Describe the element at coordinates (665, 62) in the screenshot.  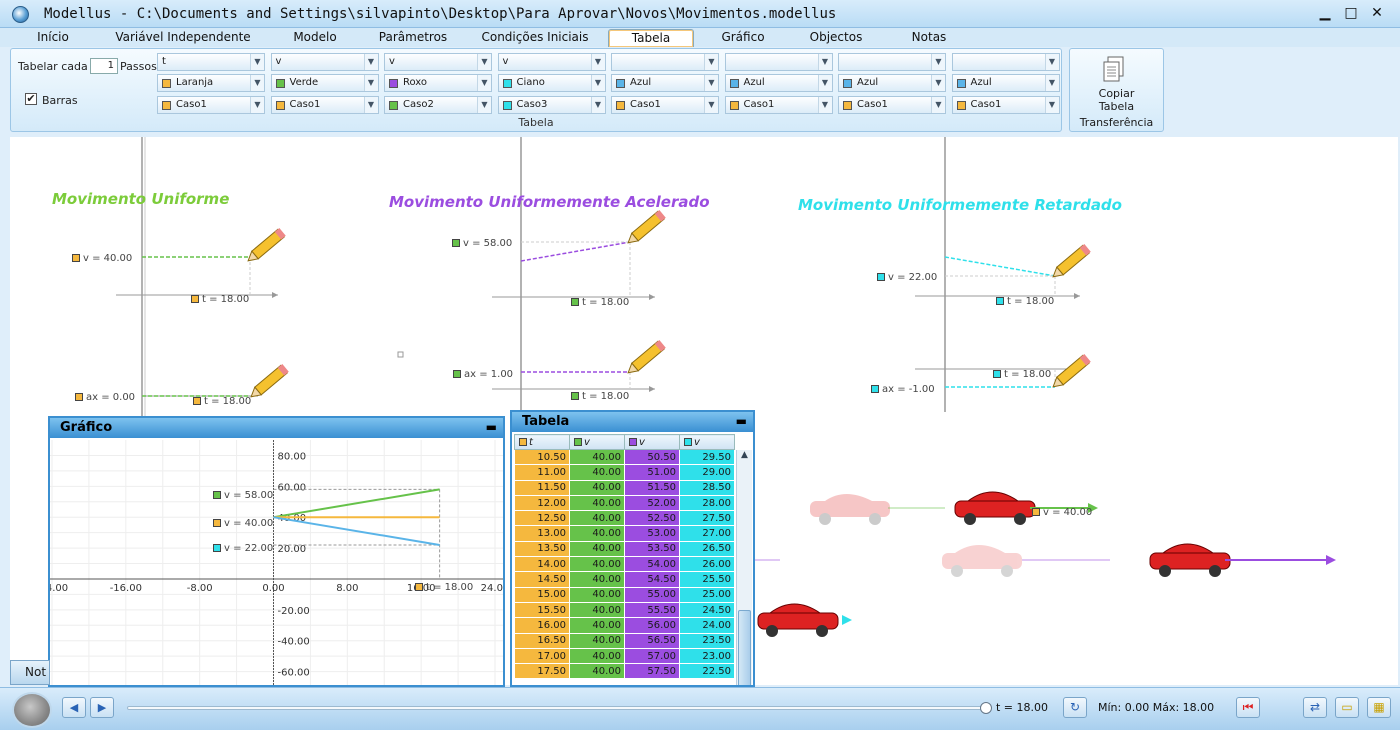
I see `variable-select-4: ▼` at that location.